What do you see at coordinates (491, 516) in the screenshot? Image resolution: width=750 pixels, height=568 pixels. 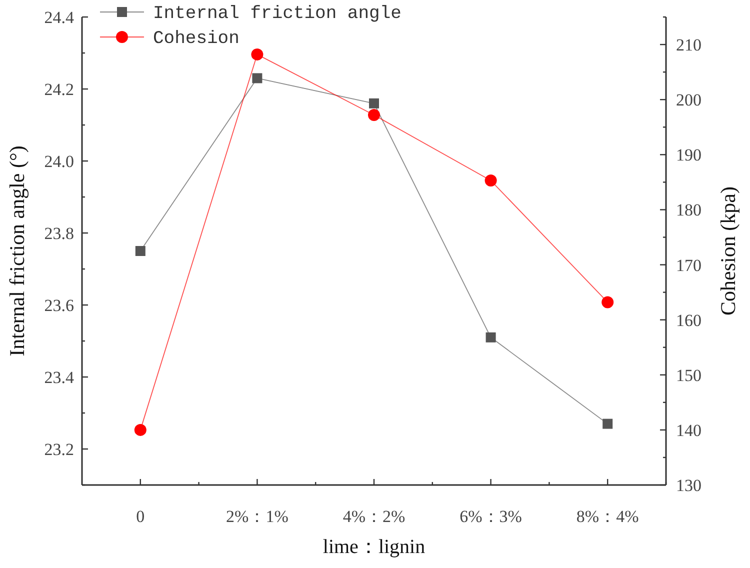 I see `x-tick-label: 6%：3%` at bounding box center [491, 516].